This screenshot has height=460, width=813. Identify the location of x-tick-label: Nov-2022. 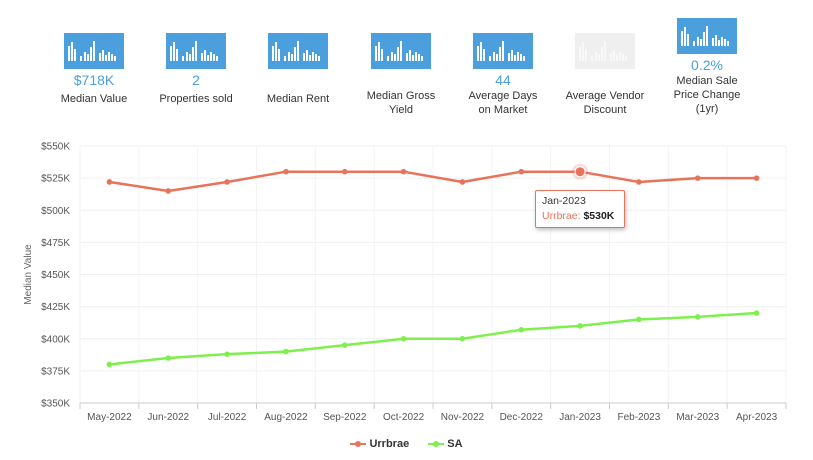
(463, 417).